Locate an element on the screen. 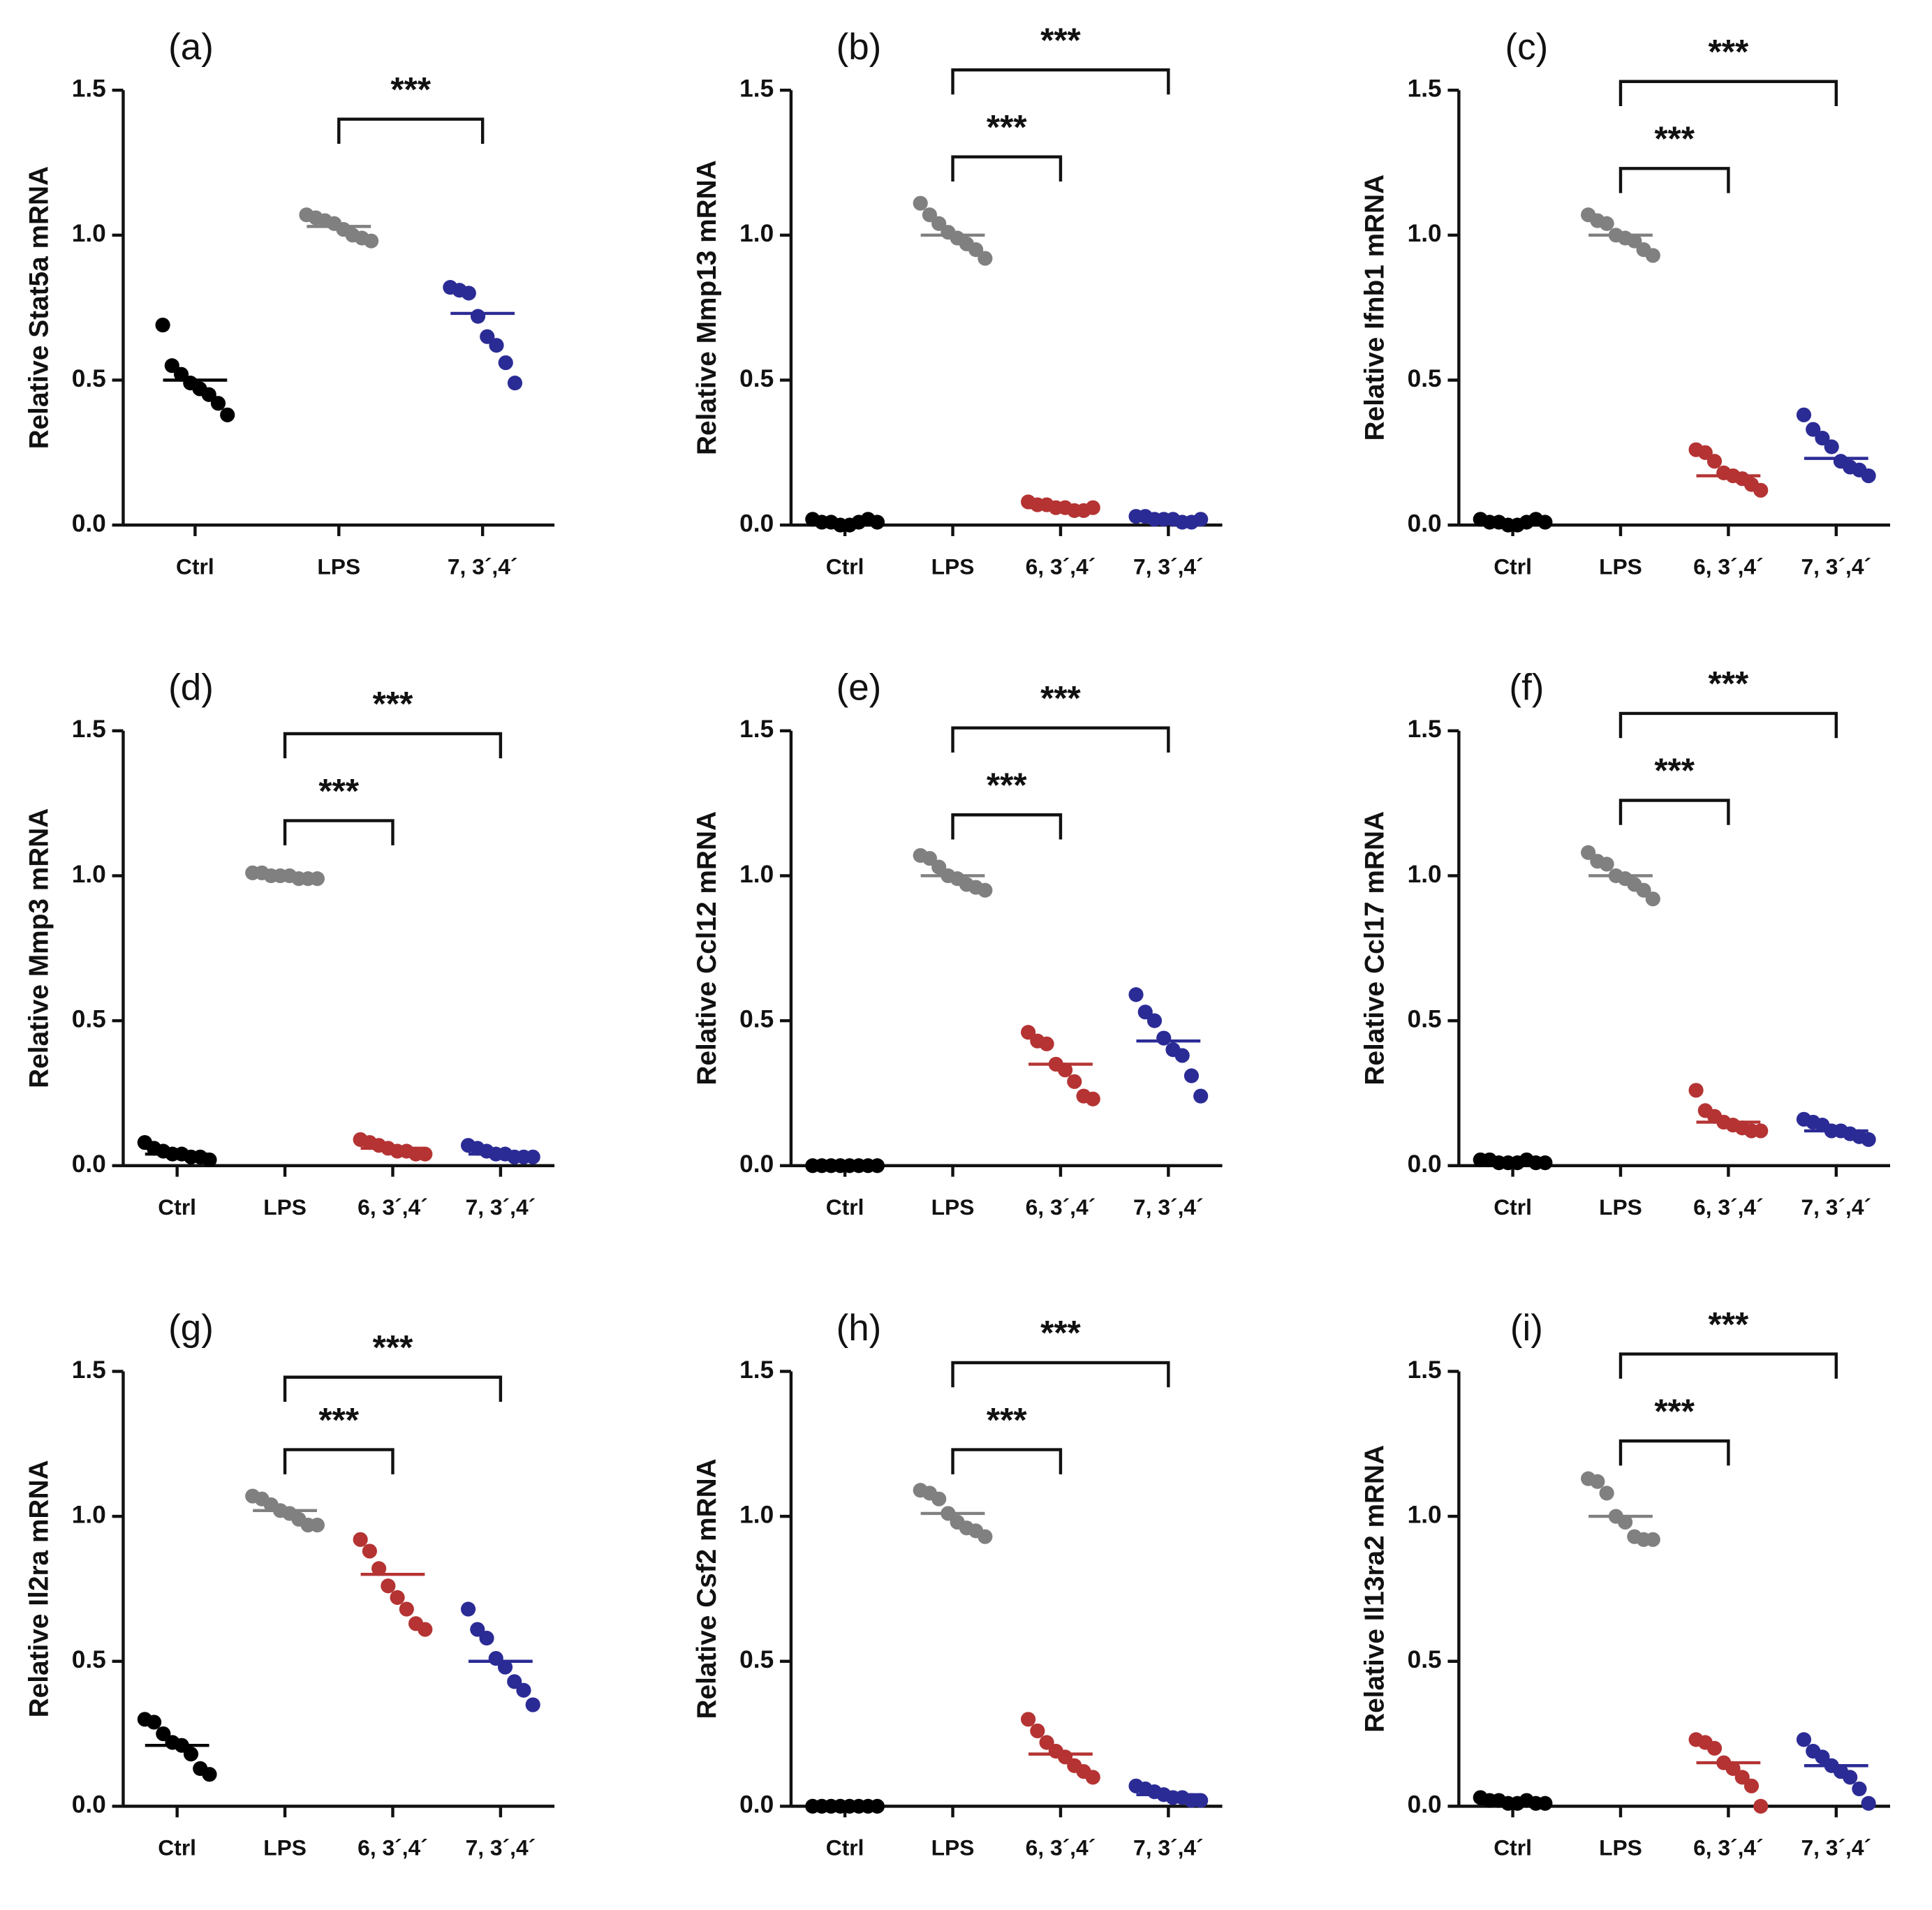 This screenshot has width=1932, height=1910. y-axis-label: Relative Mmp3 mRNA is located at coordinates (39, 948).